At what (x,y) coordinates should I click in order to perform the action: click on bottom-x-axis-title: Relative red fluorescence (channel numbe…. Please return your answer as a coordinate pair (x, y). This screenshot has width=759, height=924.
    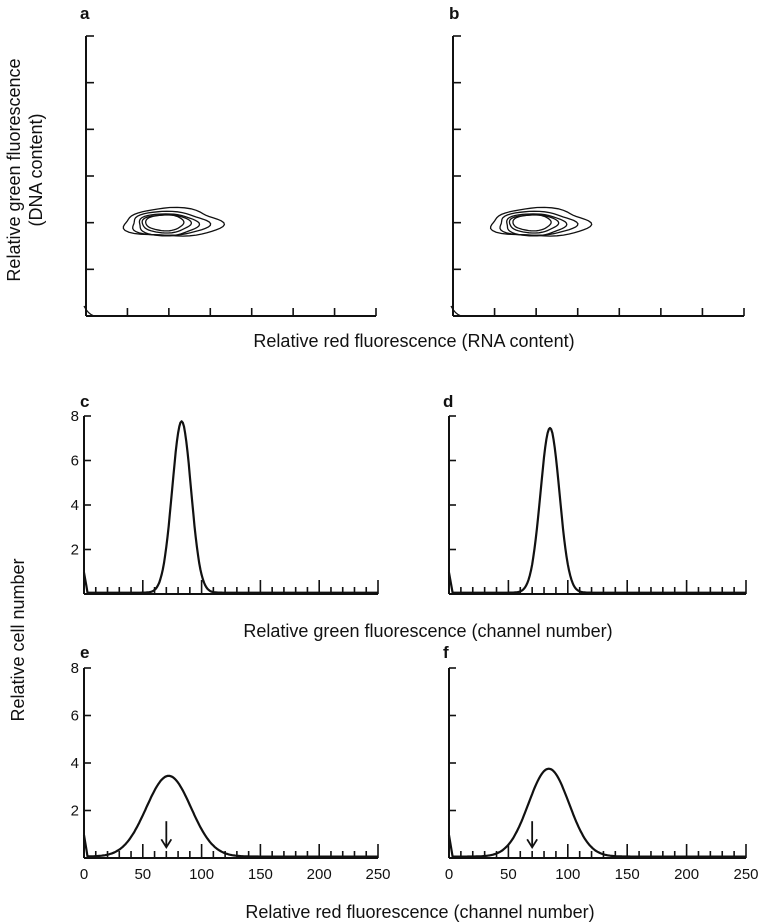
    Looking at the image, I should click on (419, 912).